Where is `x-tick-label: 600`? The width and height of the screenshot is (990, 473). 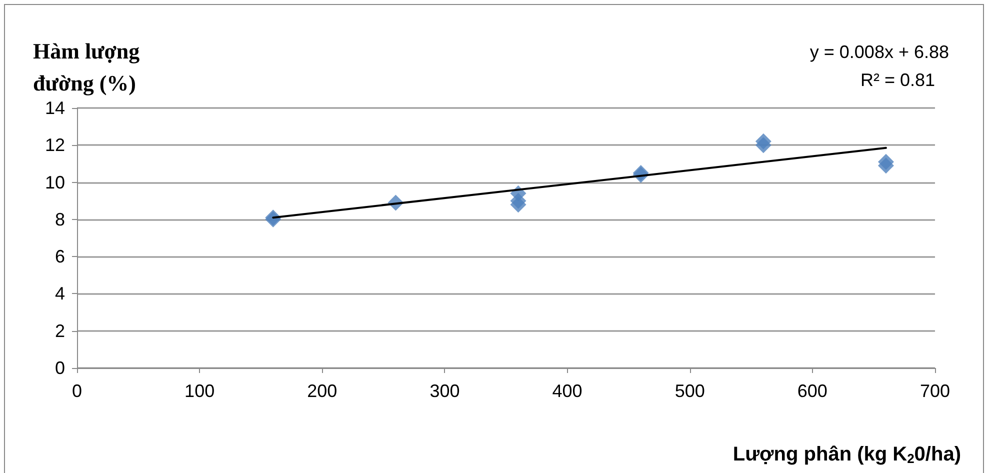
x-tick-label: 600 is located at coordinates (812, 391).